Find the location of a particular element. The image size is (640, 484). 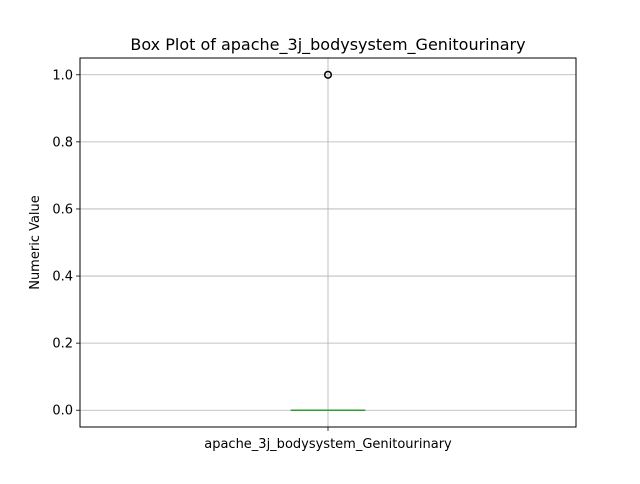

y-tick-label: 0.8 is located at coordinates (62, 142).